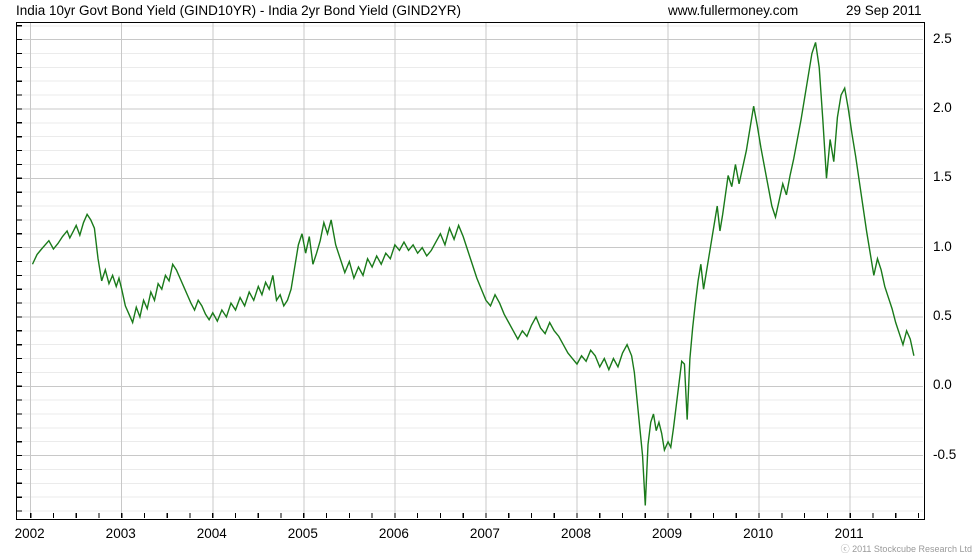 The image size is (980, 560). Describe the element at coordinates (942, 107) in the screenshot. I see `y-axis-tick-label: 2.0` at that location.